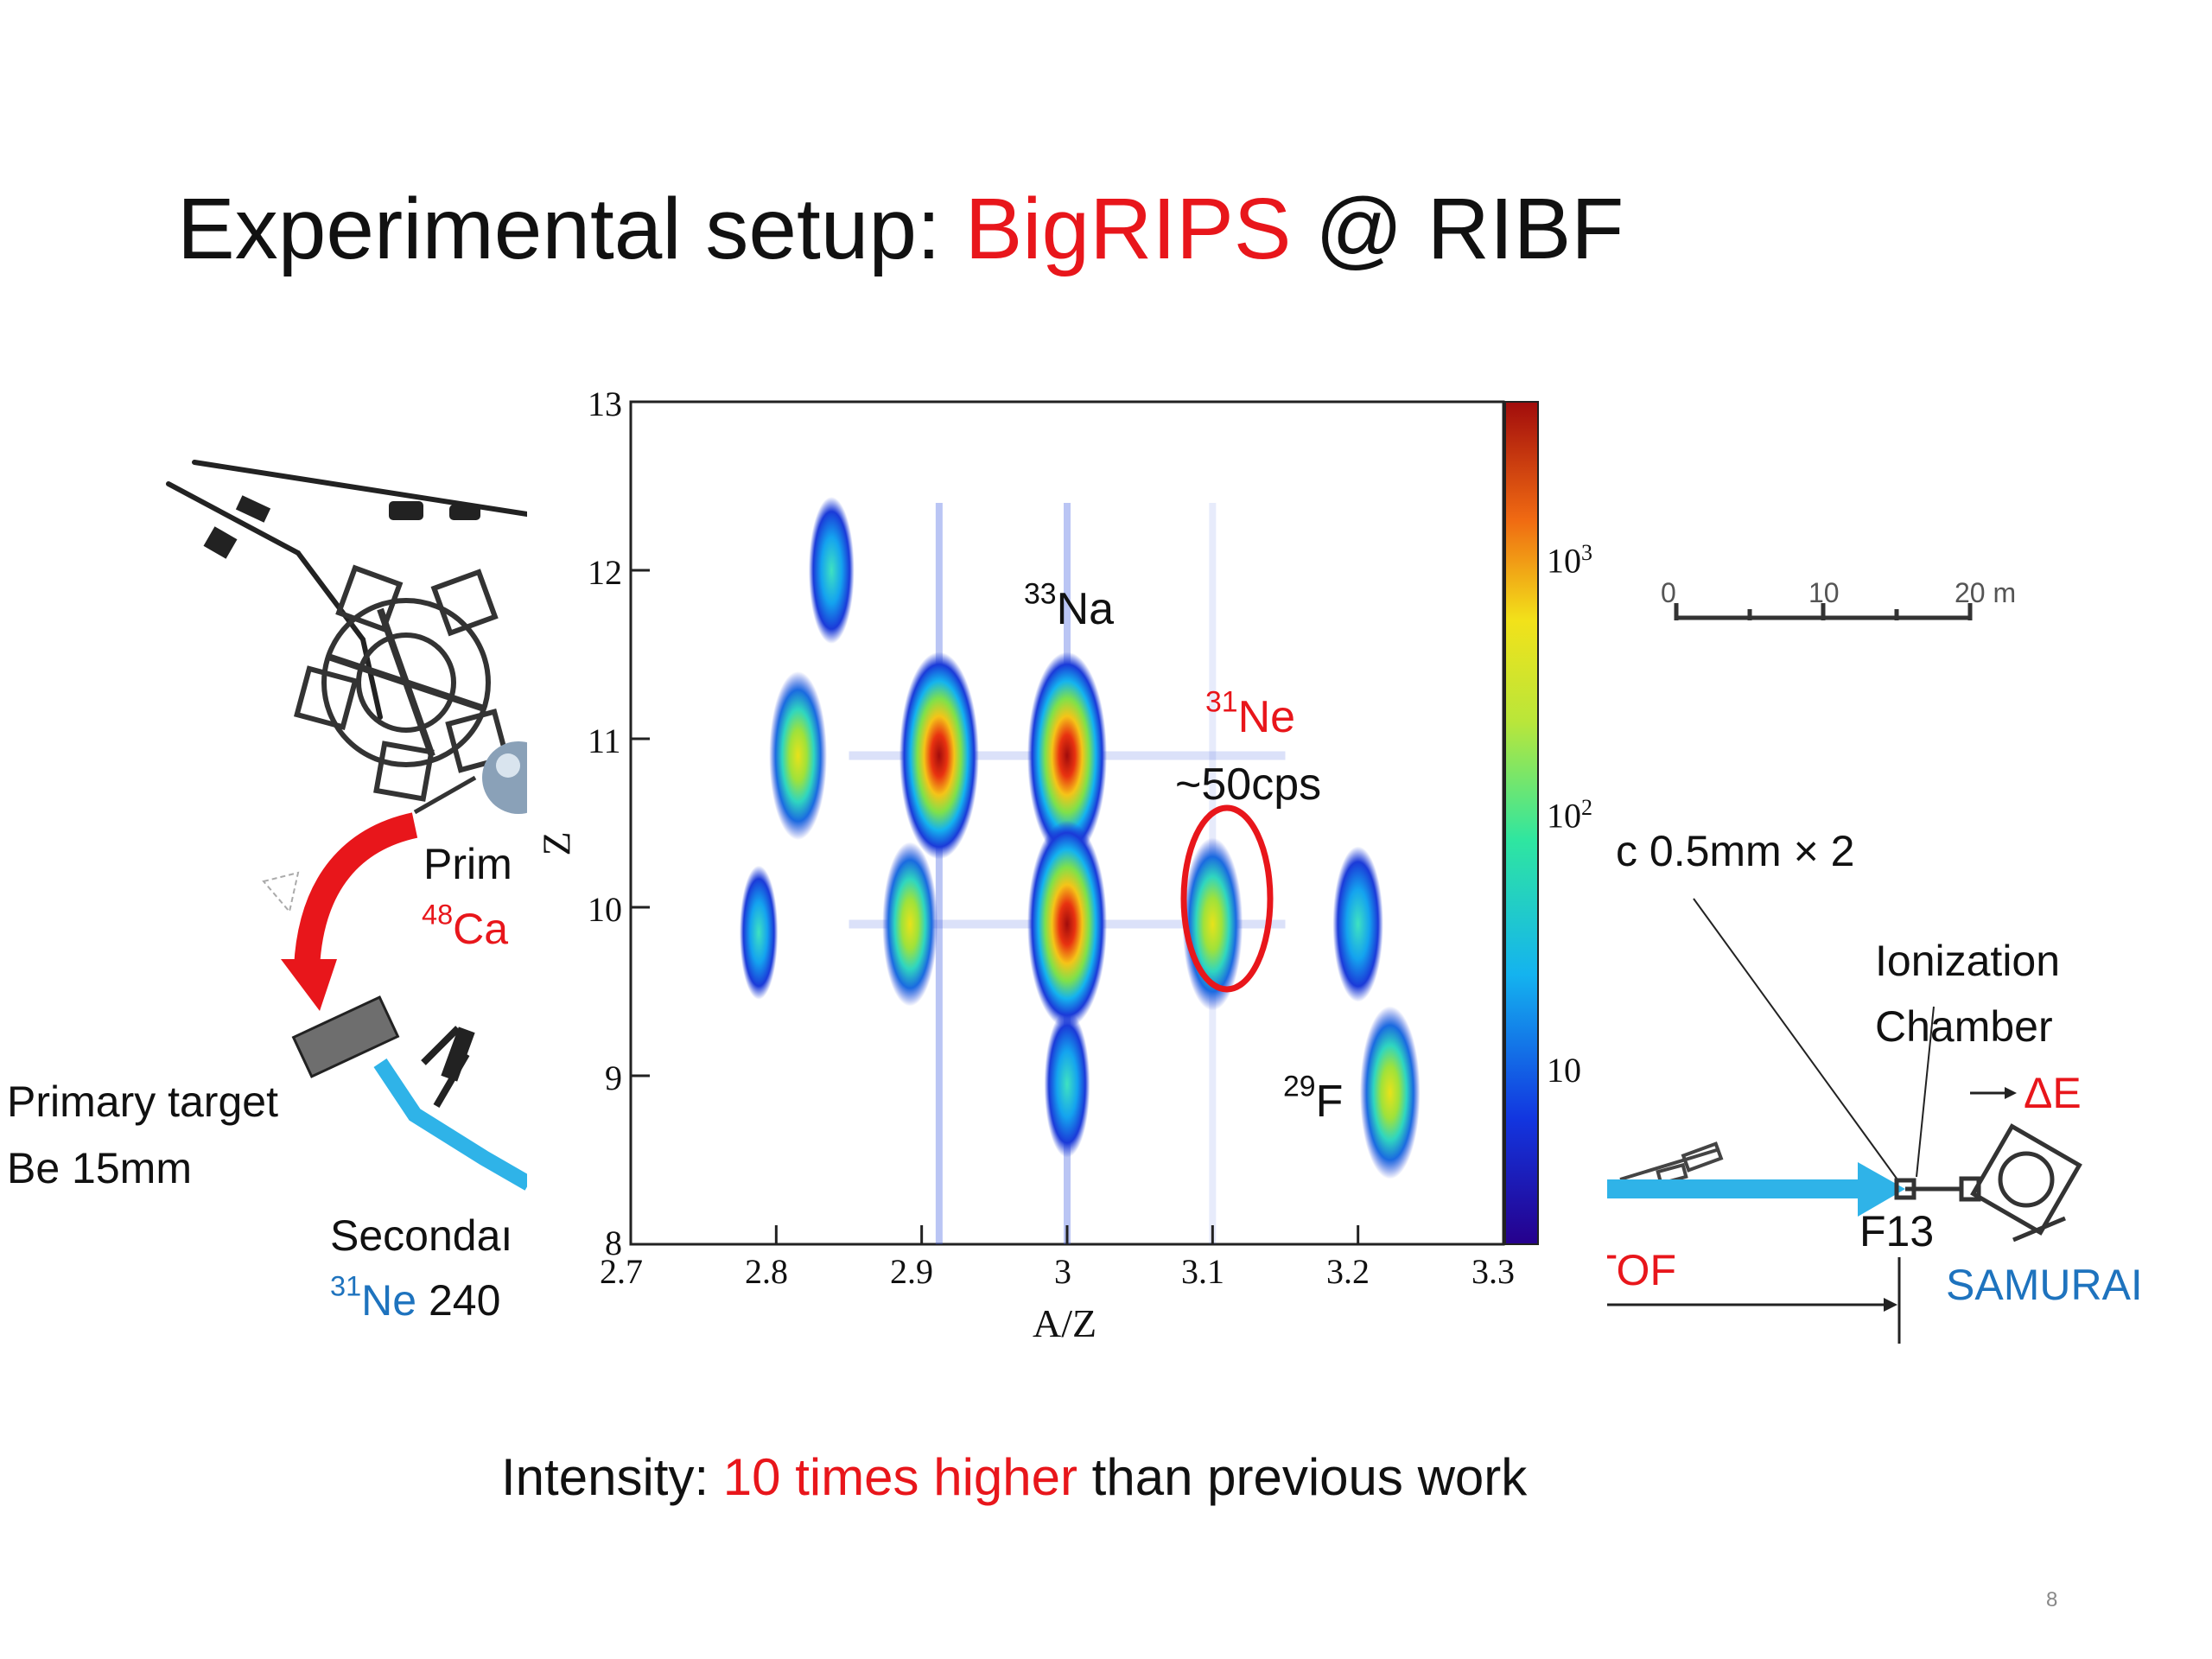  I want to click on primary-target-block, so click(345, 1036).